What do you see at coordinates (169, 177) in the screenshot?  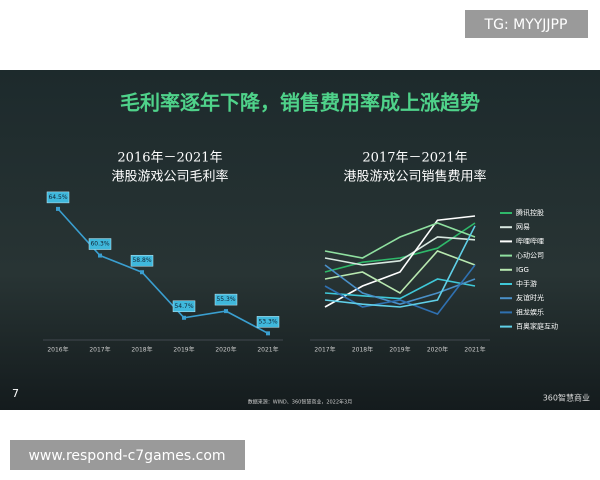 I see `chart-subtitle: 港股游戏公司毛利率` at bounding box center [169, 177].